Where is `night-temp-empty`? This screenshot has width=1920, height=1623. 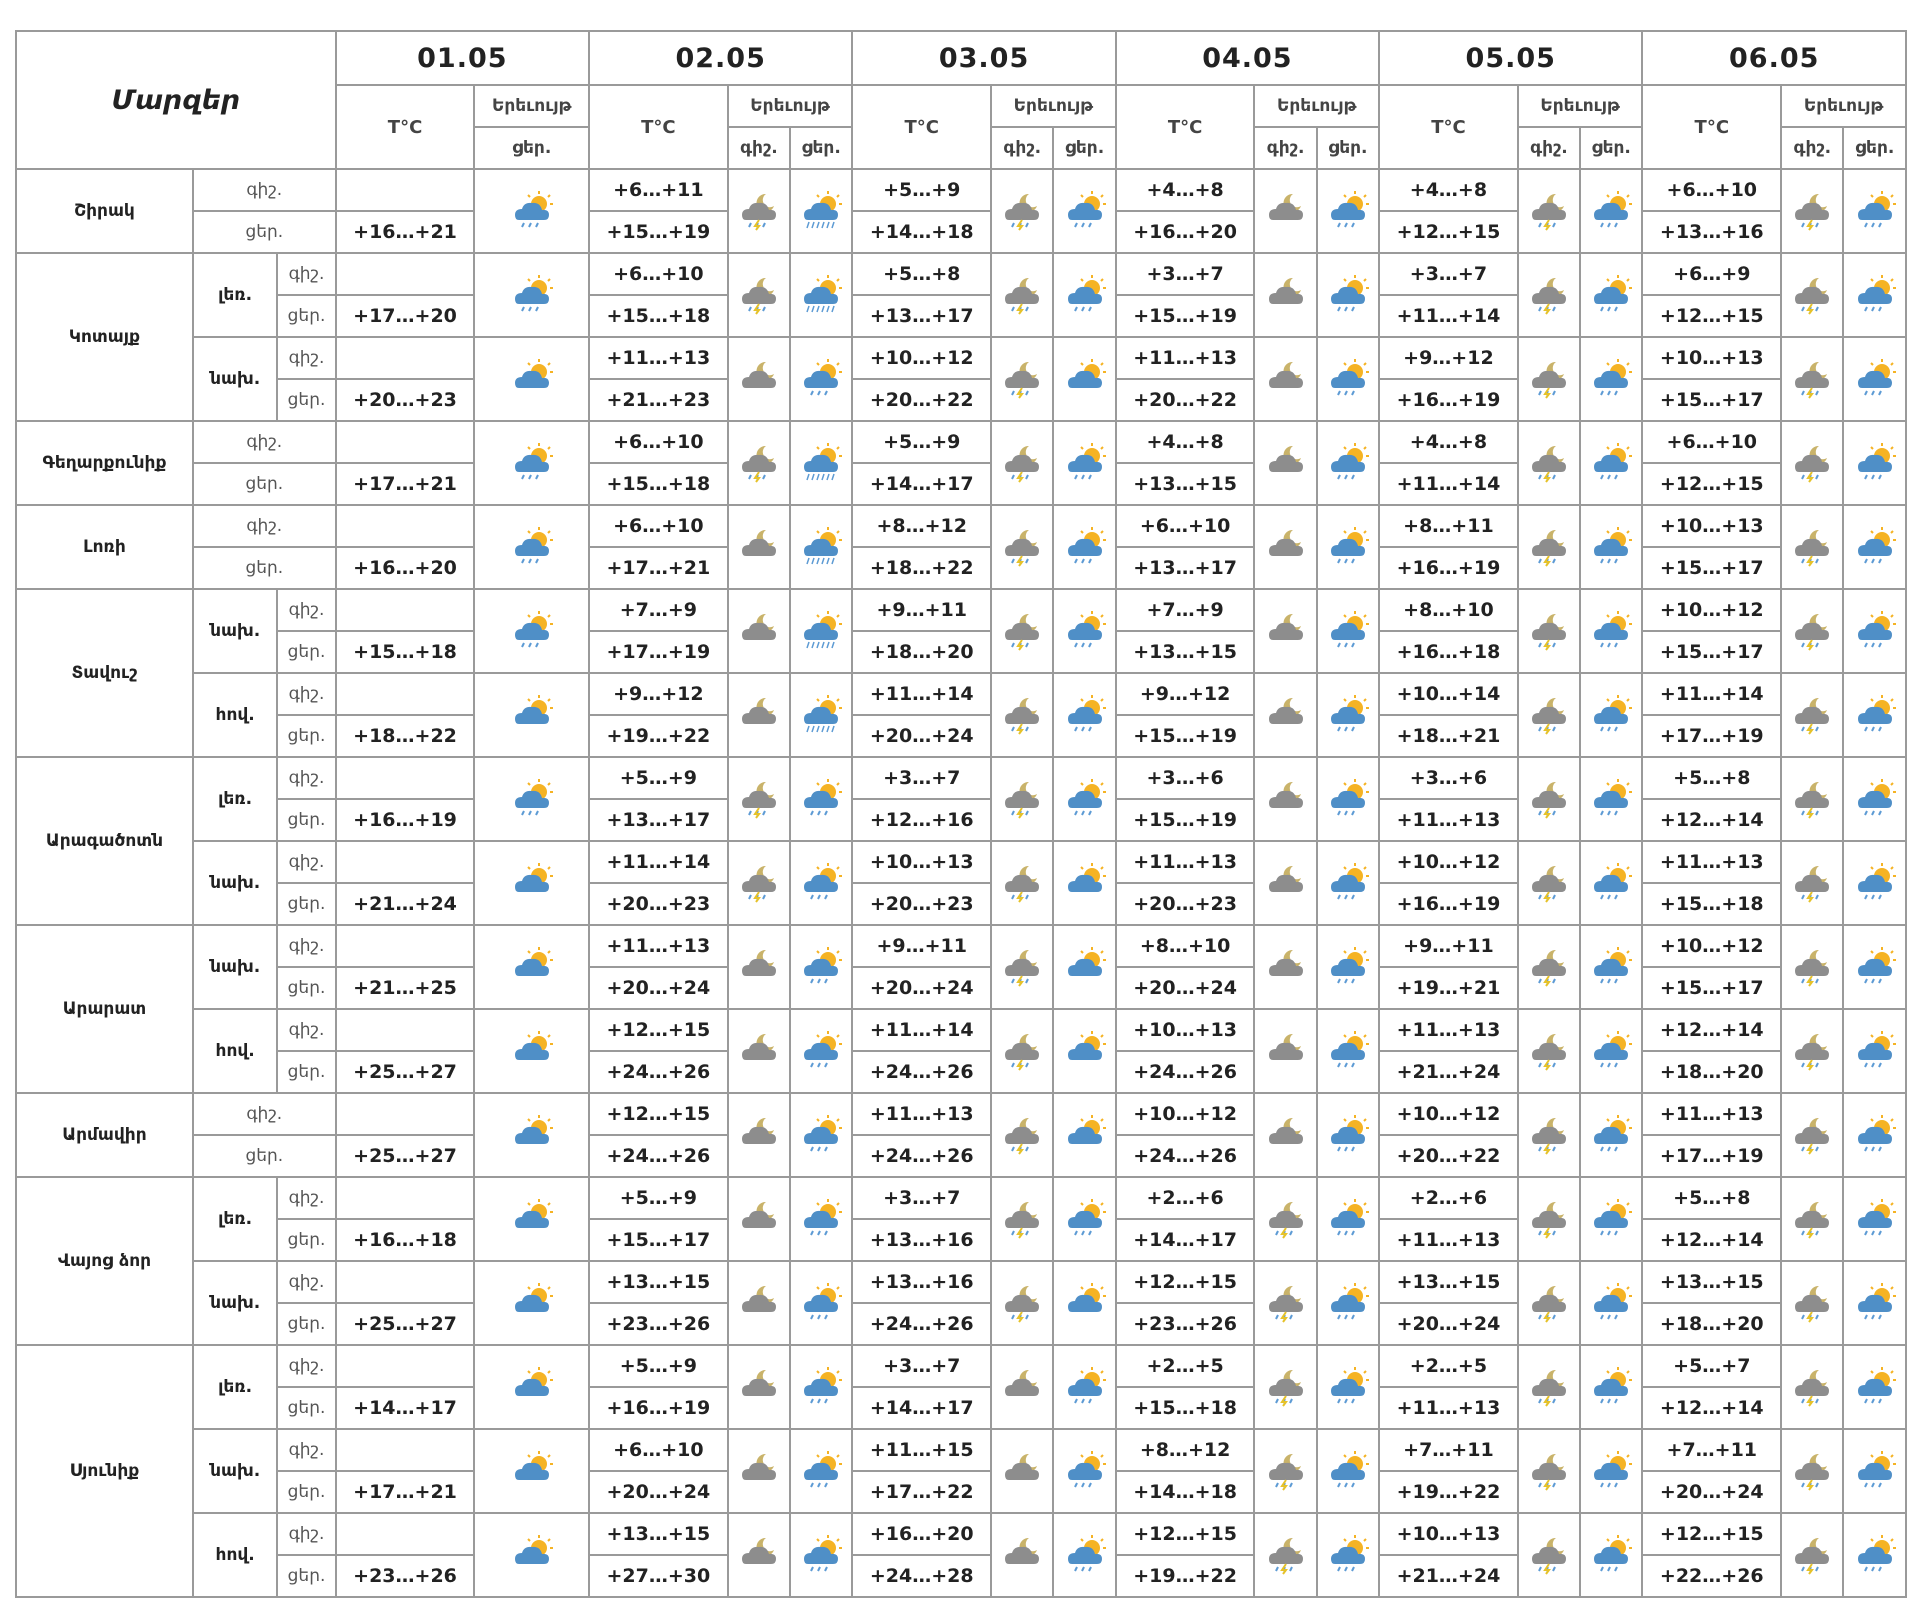 night-temp-empty is located at coordinates (405, 610).